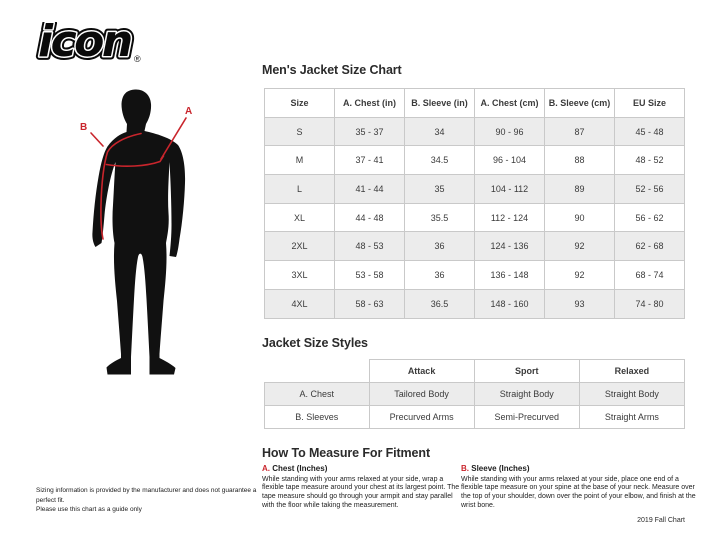 This screenshot has width=720, height=540. I want to click on row-header: B. Sleeves, so click(317, 417).